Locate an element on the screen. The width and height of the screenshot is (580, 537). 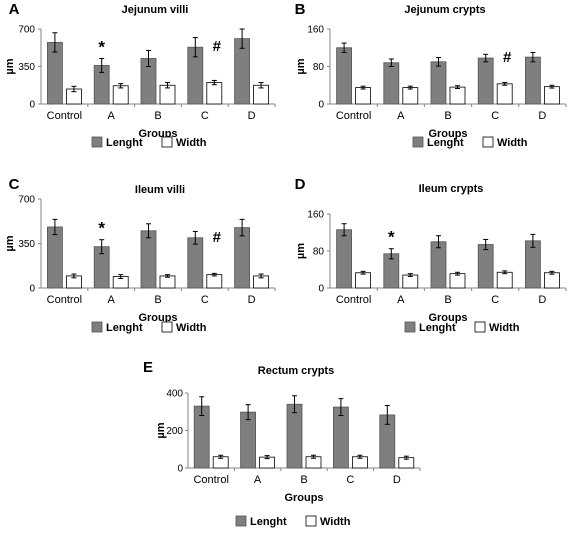
panel-title: Jejunum villi is located at coordinates (155, 10).